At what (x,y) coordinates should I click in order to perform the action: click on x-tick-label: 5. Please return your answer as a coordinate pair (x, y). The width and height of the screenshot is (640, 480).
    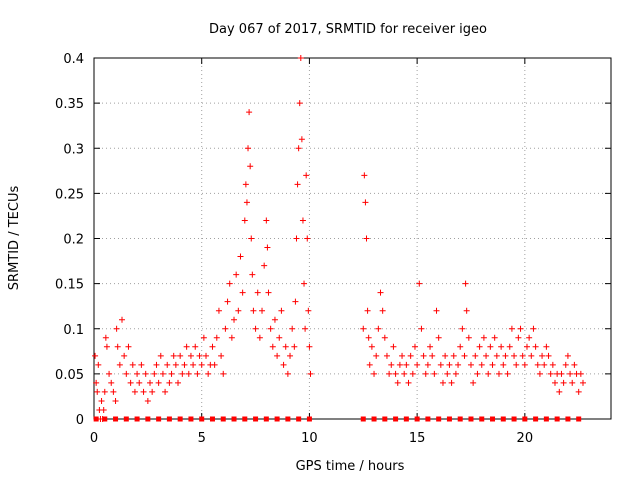
    Looking at the image, I should click on (202, 438).